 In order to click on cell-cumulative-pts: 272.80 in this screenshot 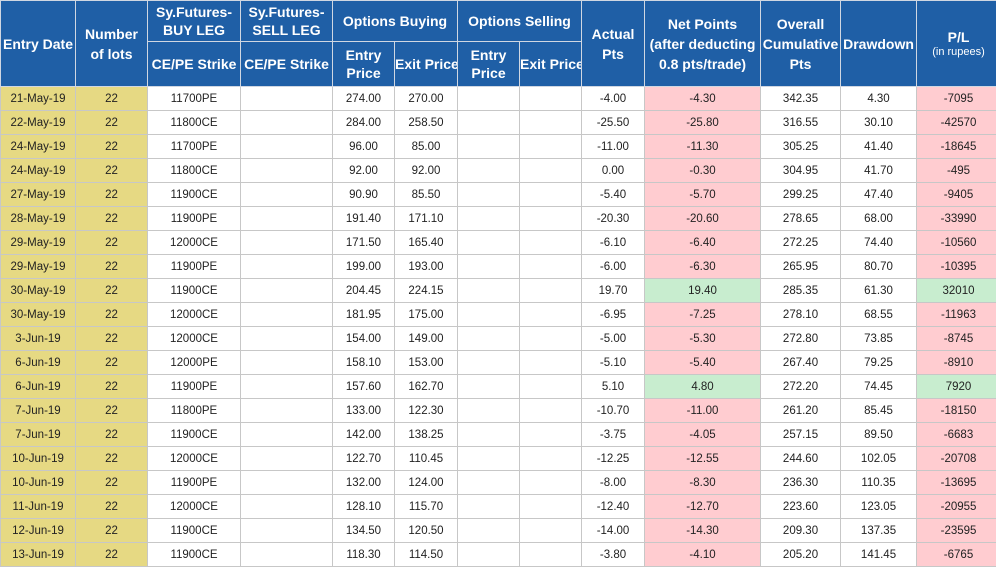, I will do `click(801, 339)`.